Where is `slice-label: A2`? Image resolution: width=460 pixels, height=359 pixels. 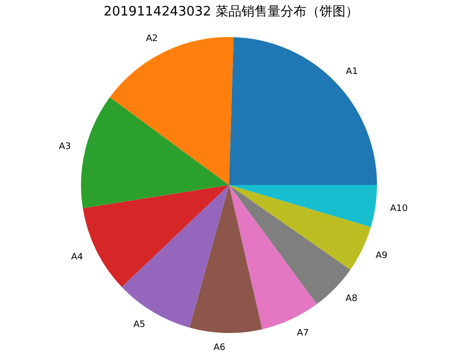 slice-label: A2 is located at coordinates (152, 39).